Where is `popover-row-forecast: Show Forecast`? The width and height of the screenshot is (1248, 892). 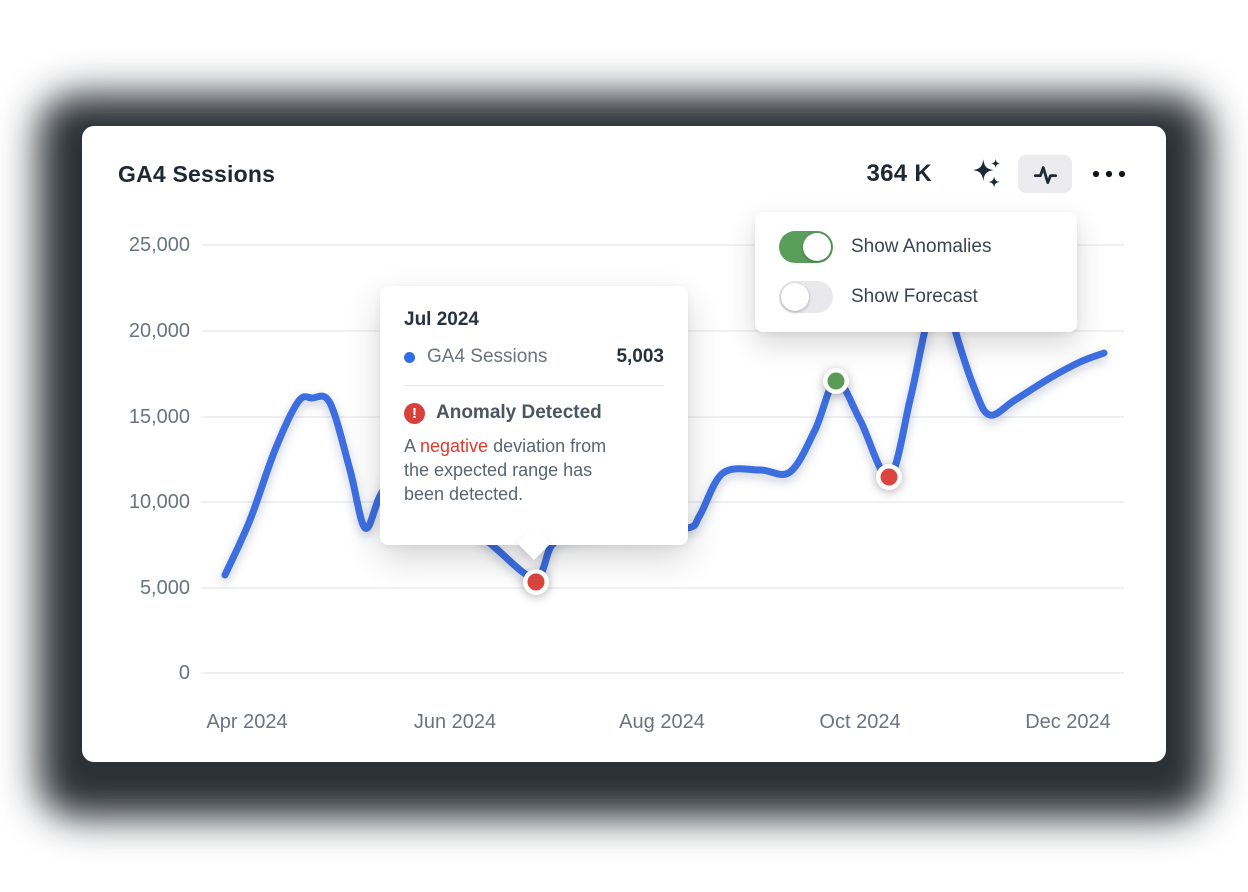
popover-row-forecast: Show Forecast is located at coordinates (916, 297).